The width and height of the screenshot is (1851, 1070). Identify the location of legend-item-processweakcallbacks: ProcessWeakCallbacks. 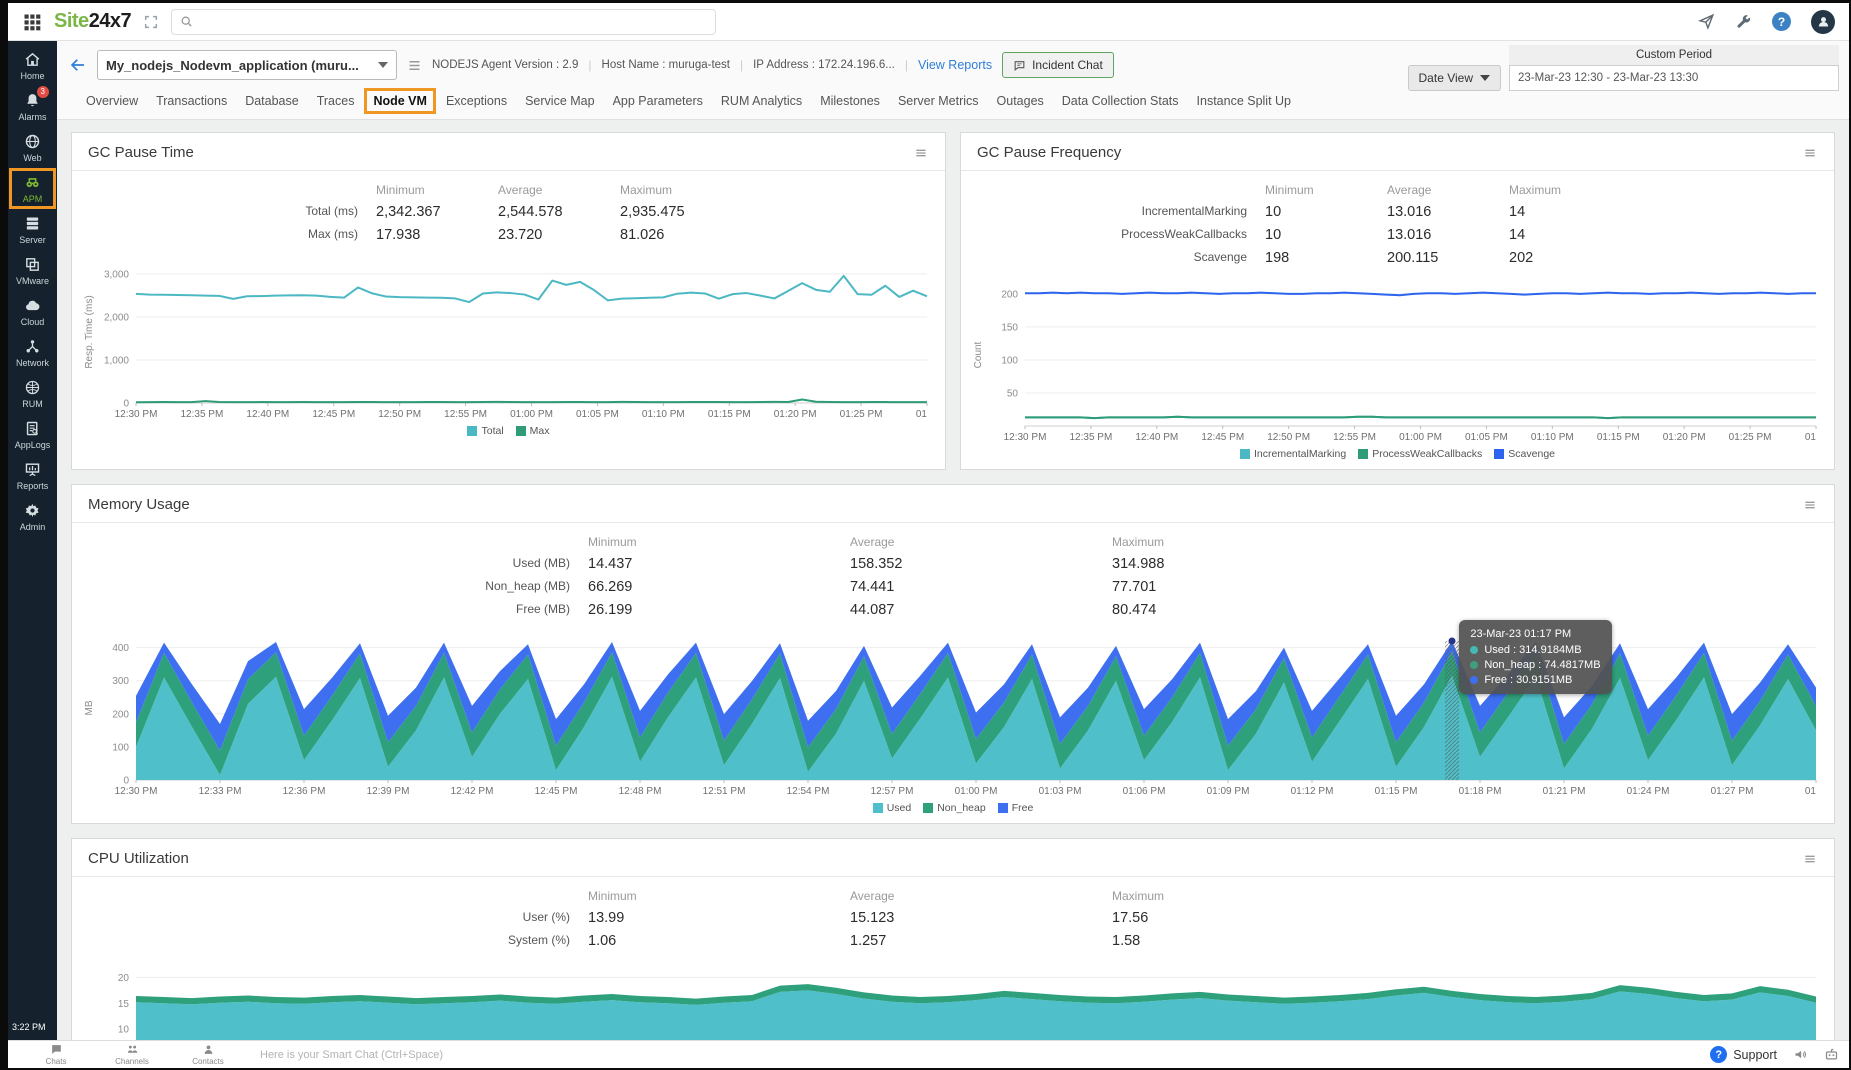
(1420, 454).